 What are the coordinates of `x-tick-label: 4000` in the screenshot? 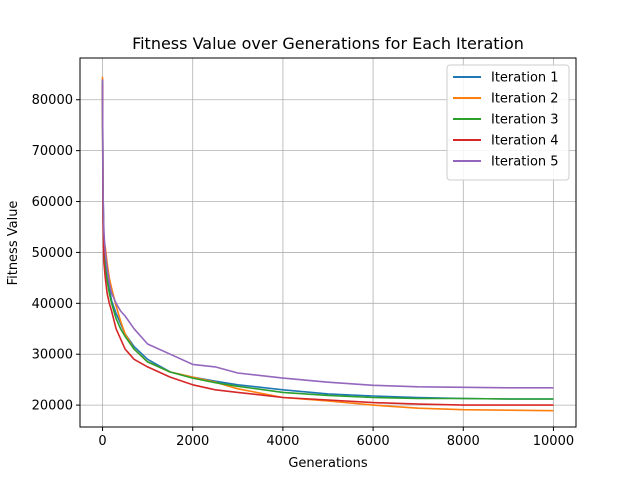 It's located at (282, 441).